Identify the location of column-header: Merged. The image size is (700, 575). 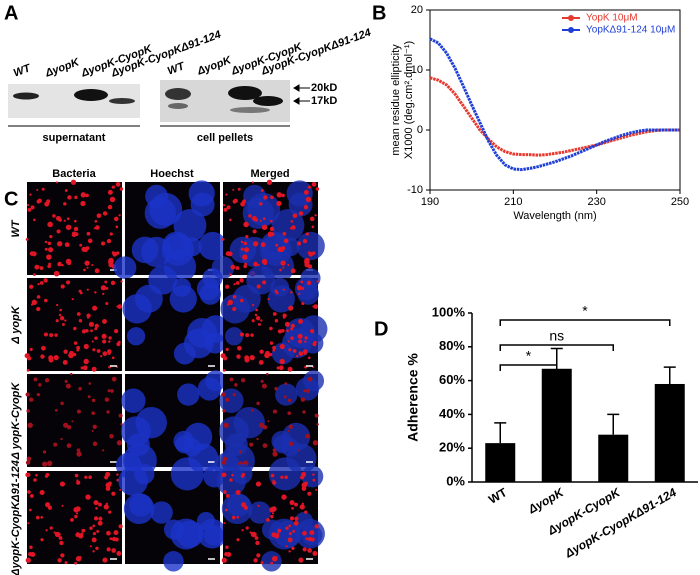
(269, 174).